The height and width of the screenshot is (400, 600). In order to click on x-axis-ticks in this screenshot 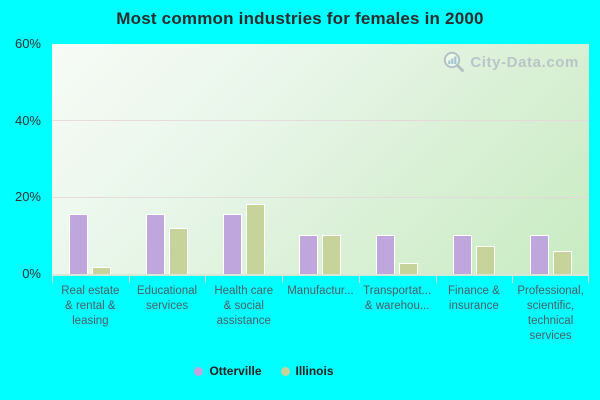, I will do `click(320, 279)`.